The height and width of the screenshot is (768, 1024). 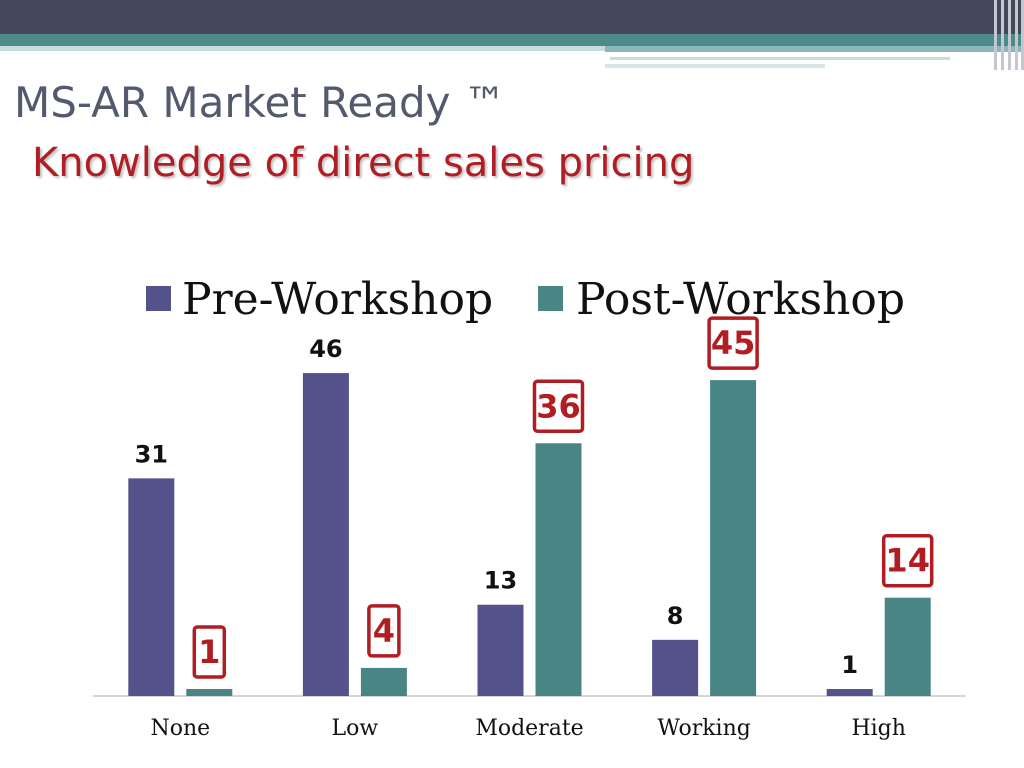 What do you see at coordinates (325, 349) in the screenshot?
I see `data-label-pre: 46` at bounding box center [325, 349].